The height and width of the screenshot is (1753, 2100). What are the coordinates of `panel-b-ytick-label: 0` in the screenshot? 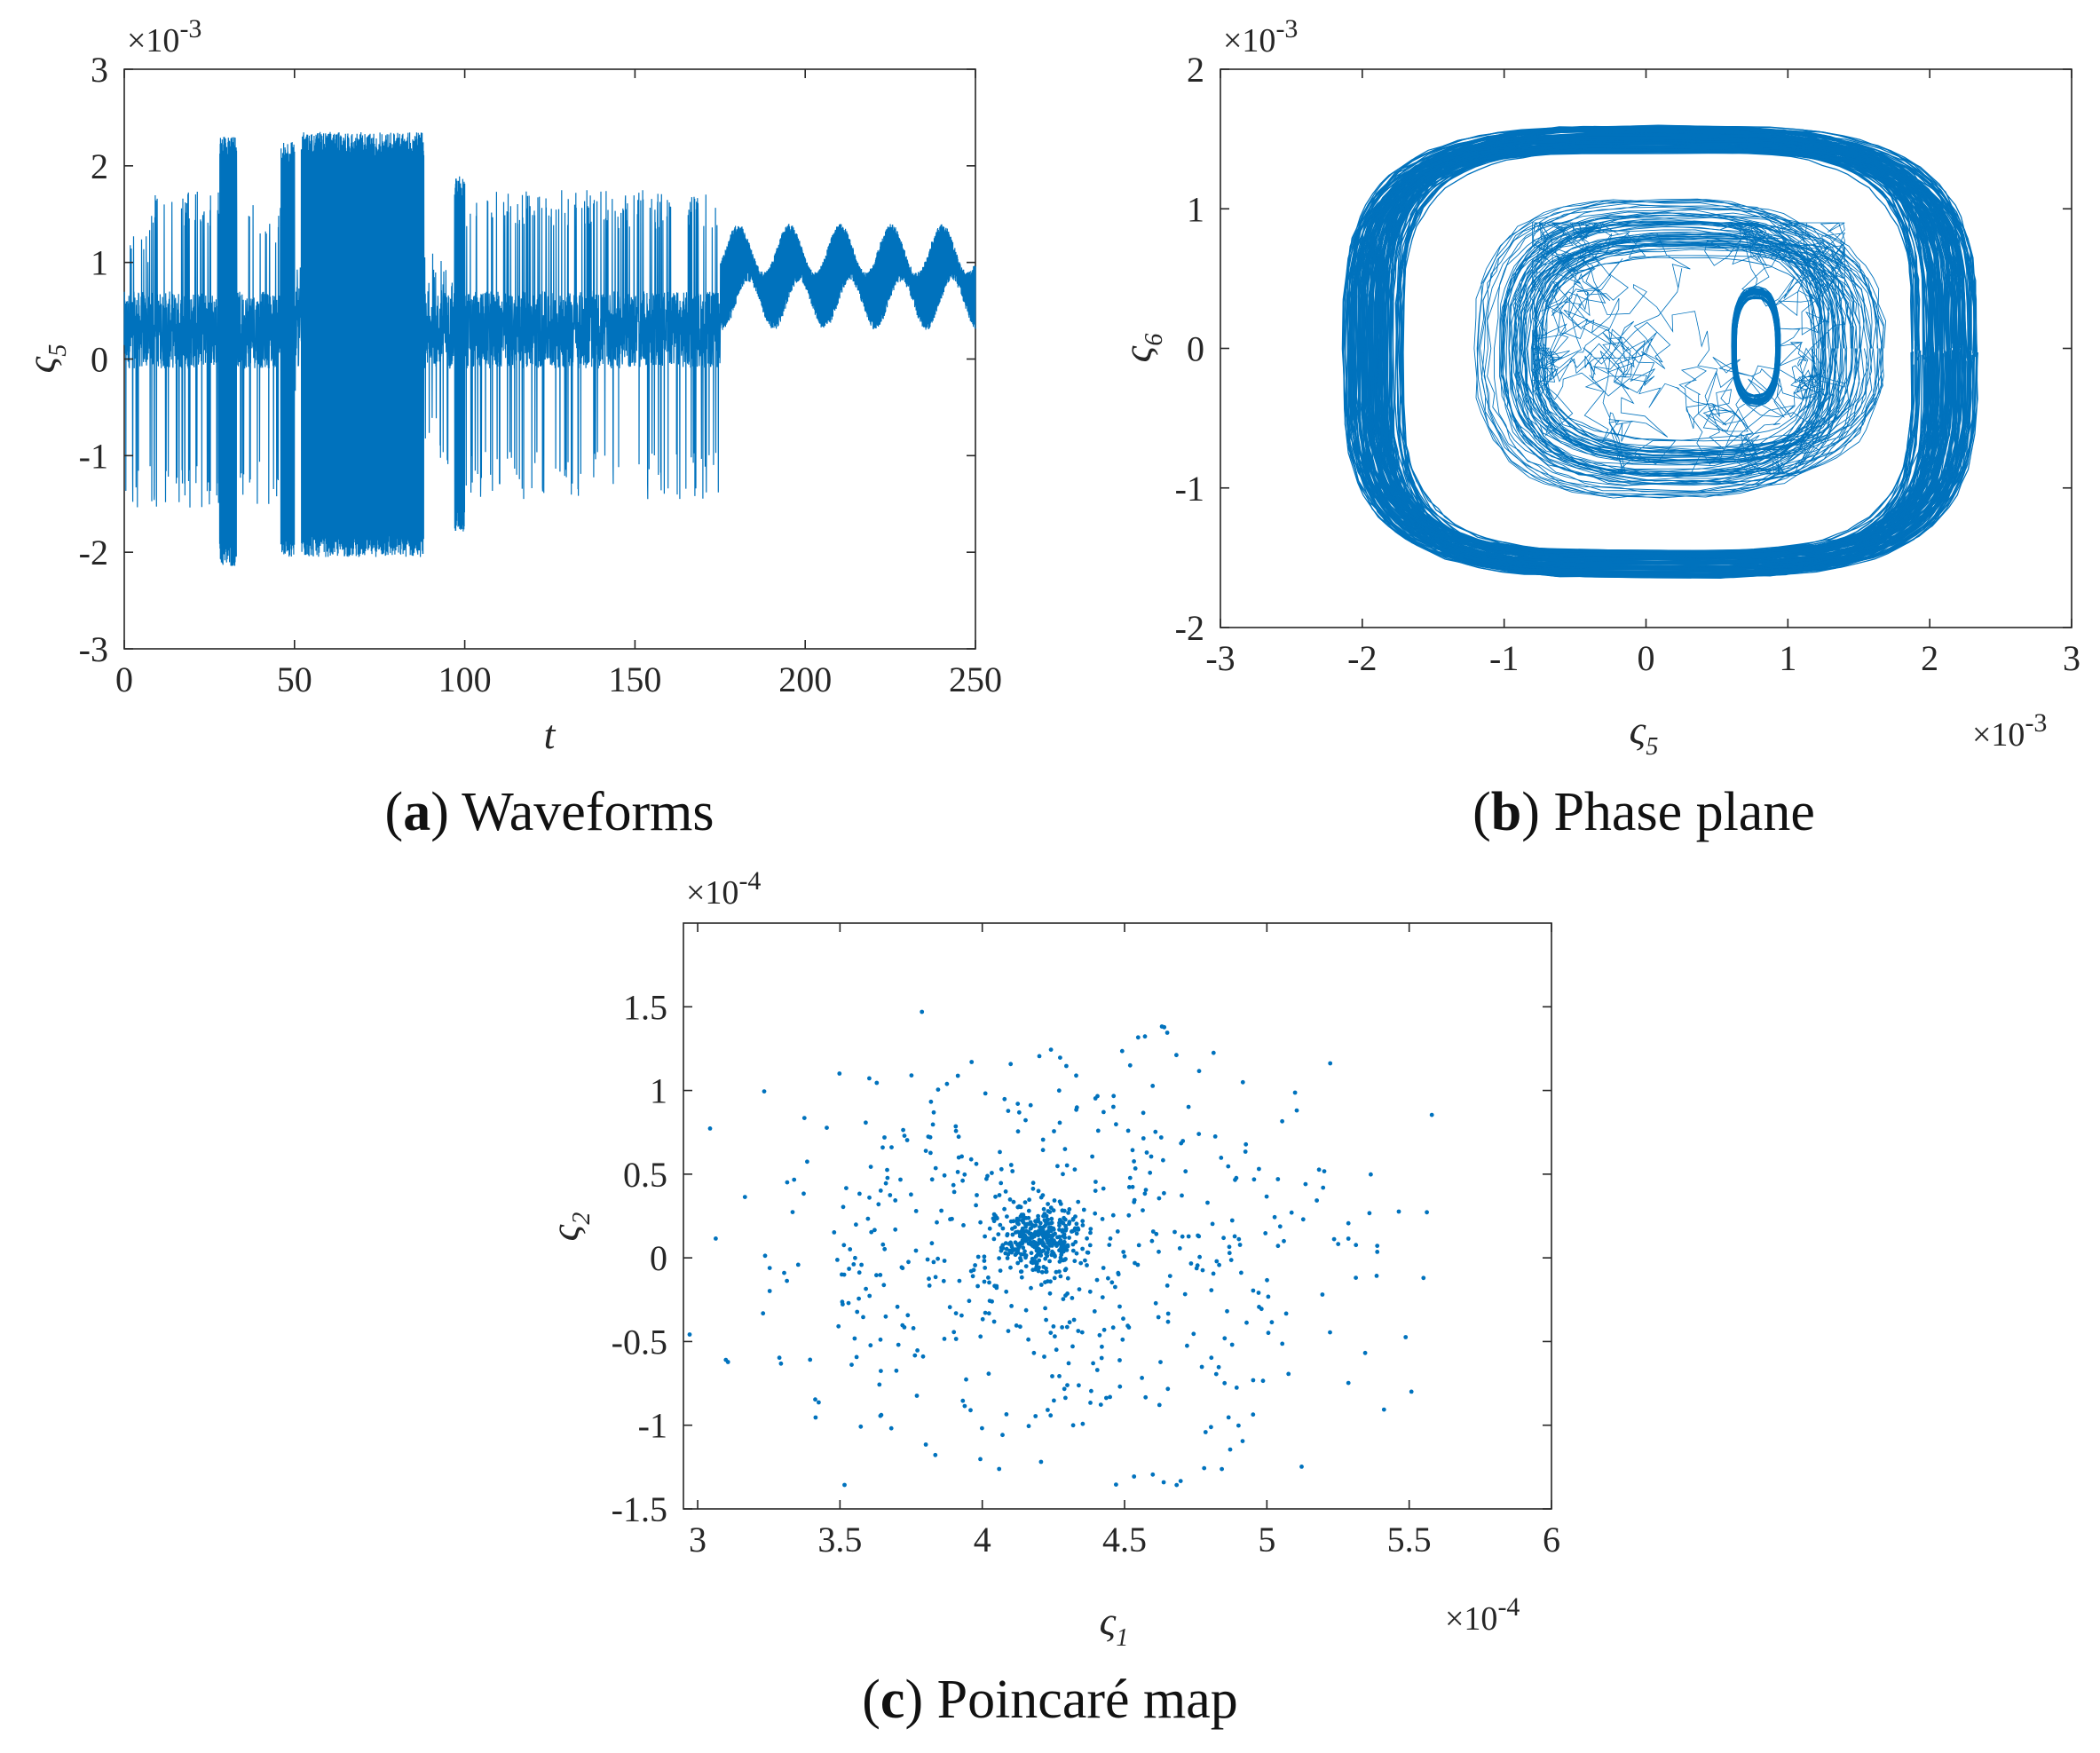 It's located at (1195, 349).